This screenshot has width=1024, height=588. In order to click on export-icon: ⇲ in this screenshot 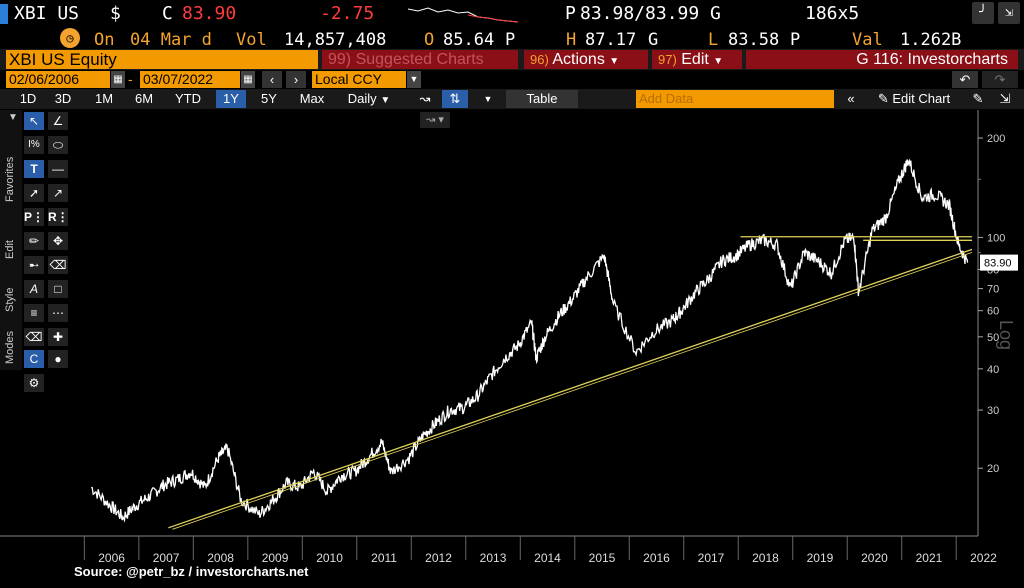, I will do `click(1005, 98)`.